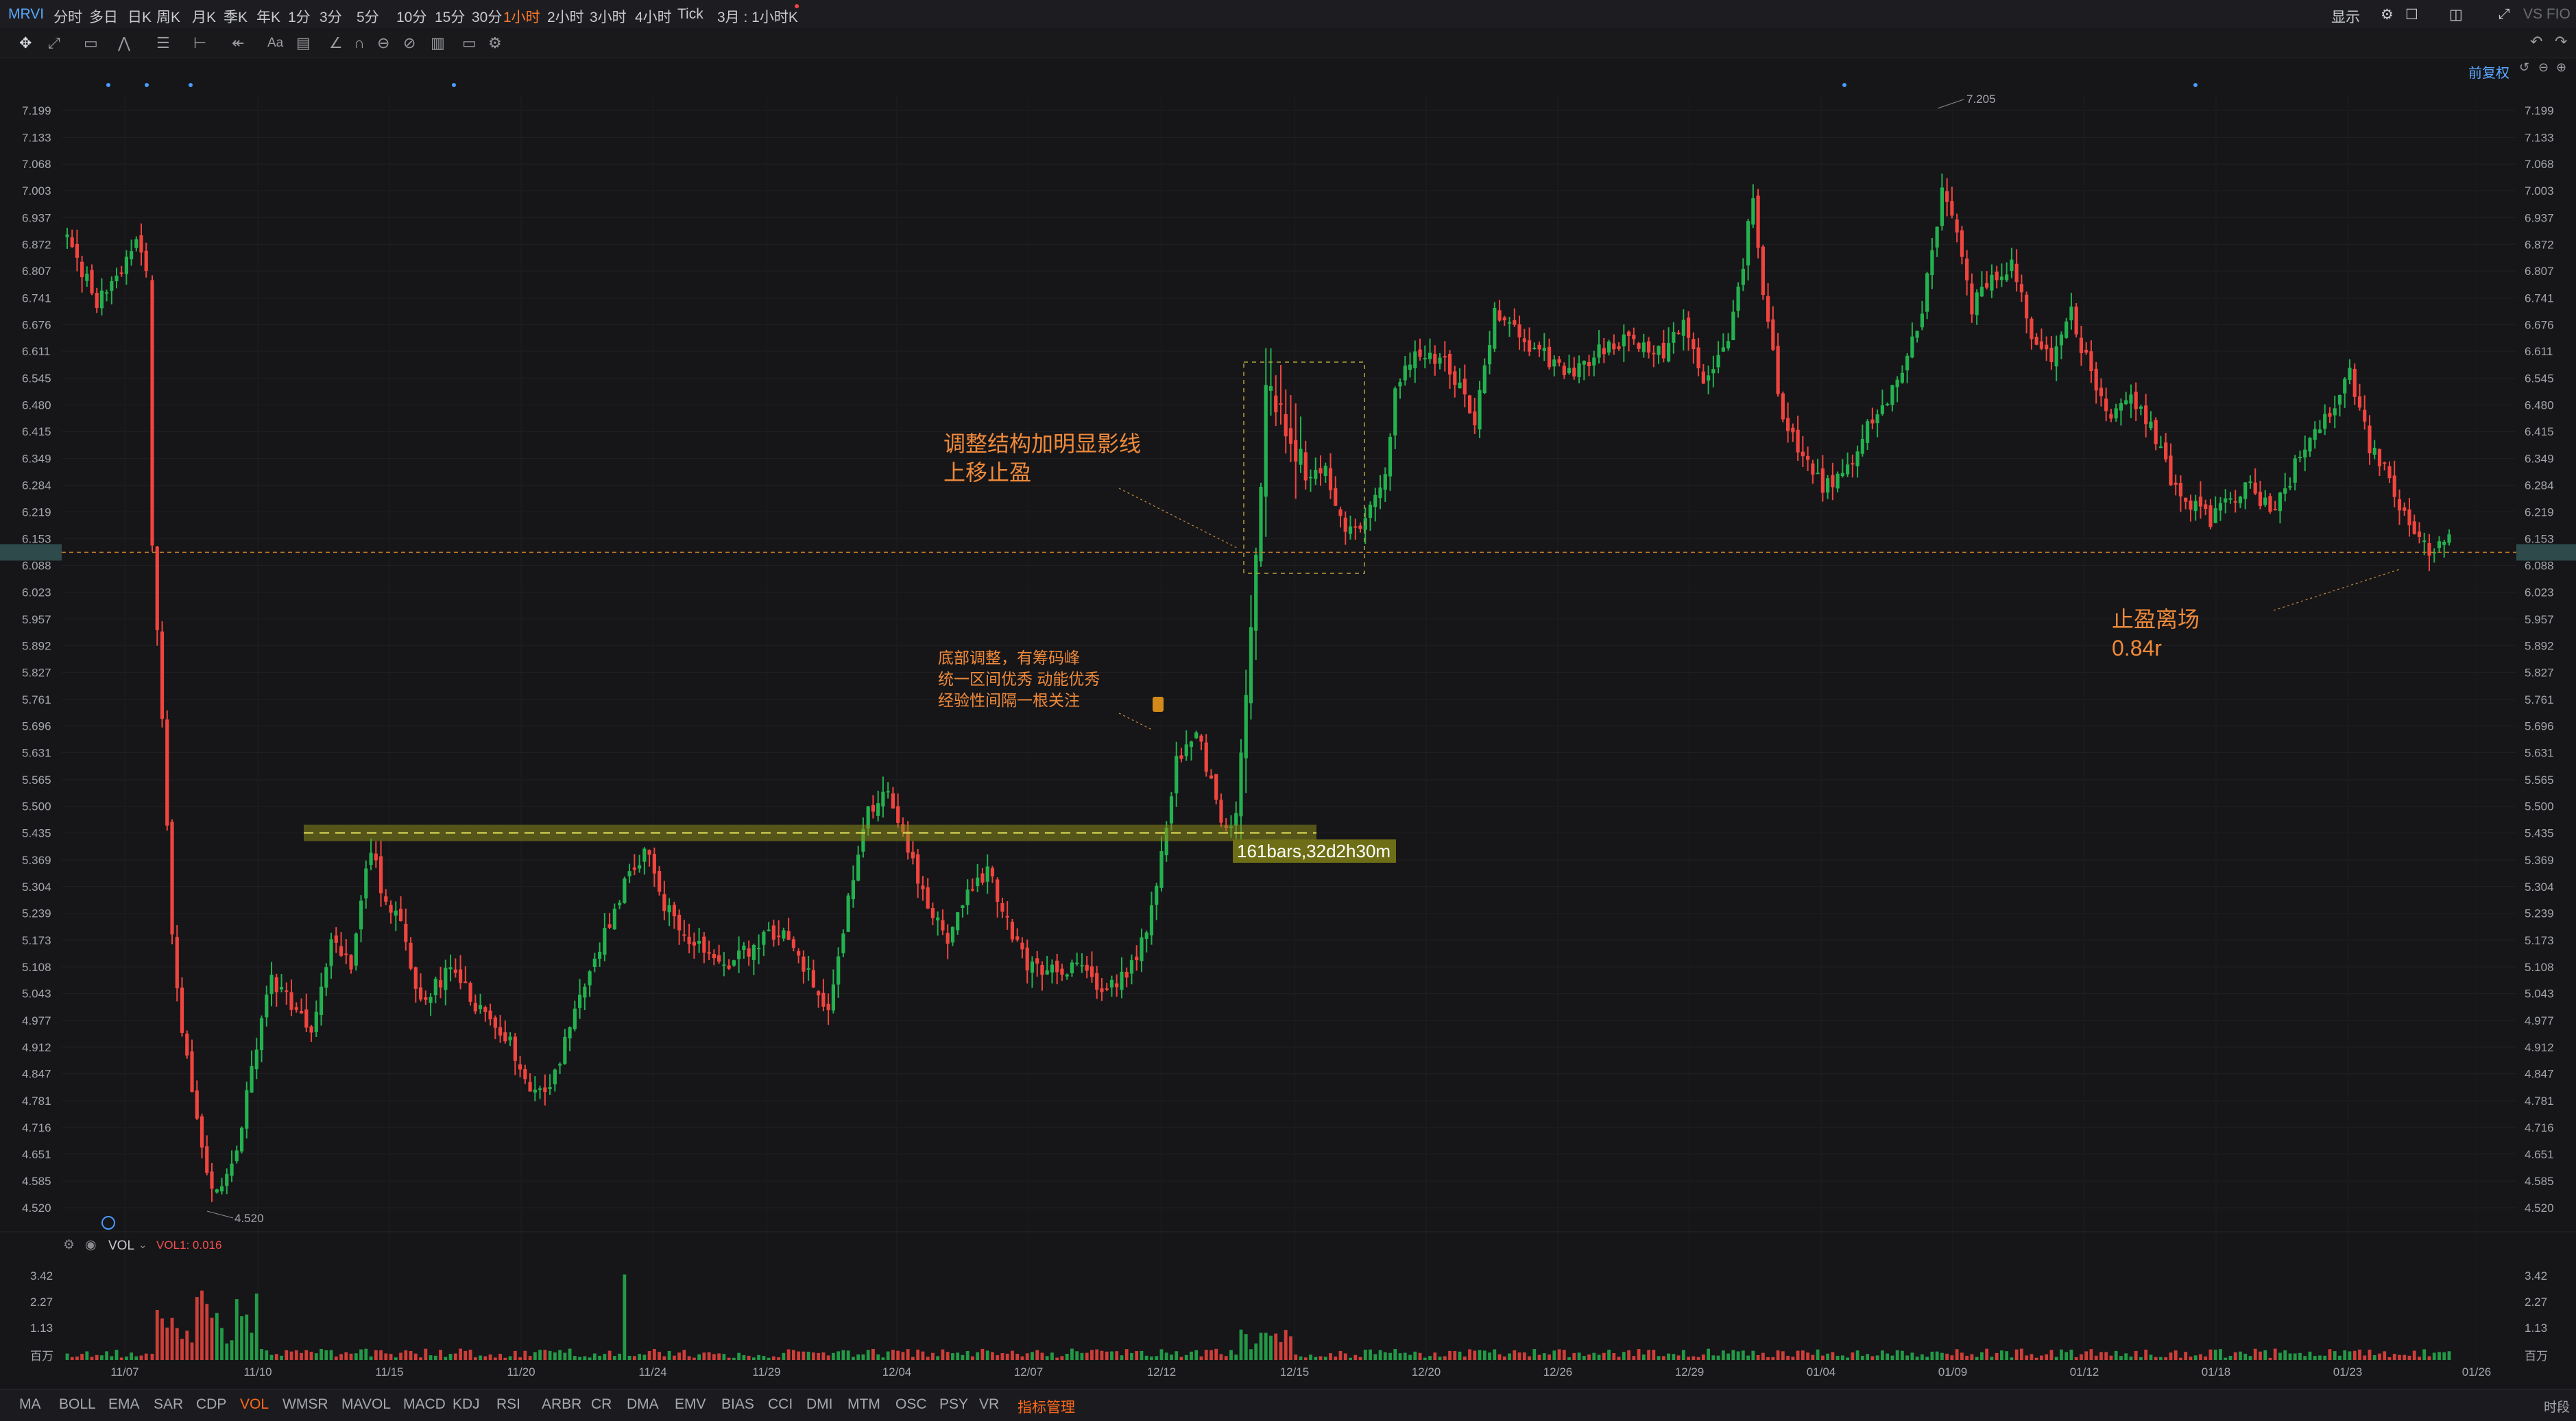 This screenshot has height=1421, width=2576. What do you see at coordinates (2524, 67) in the screenshot?
I see `reset-icon: ↺` at bounding box center [2524, 67].